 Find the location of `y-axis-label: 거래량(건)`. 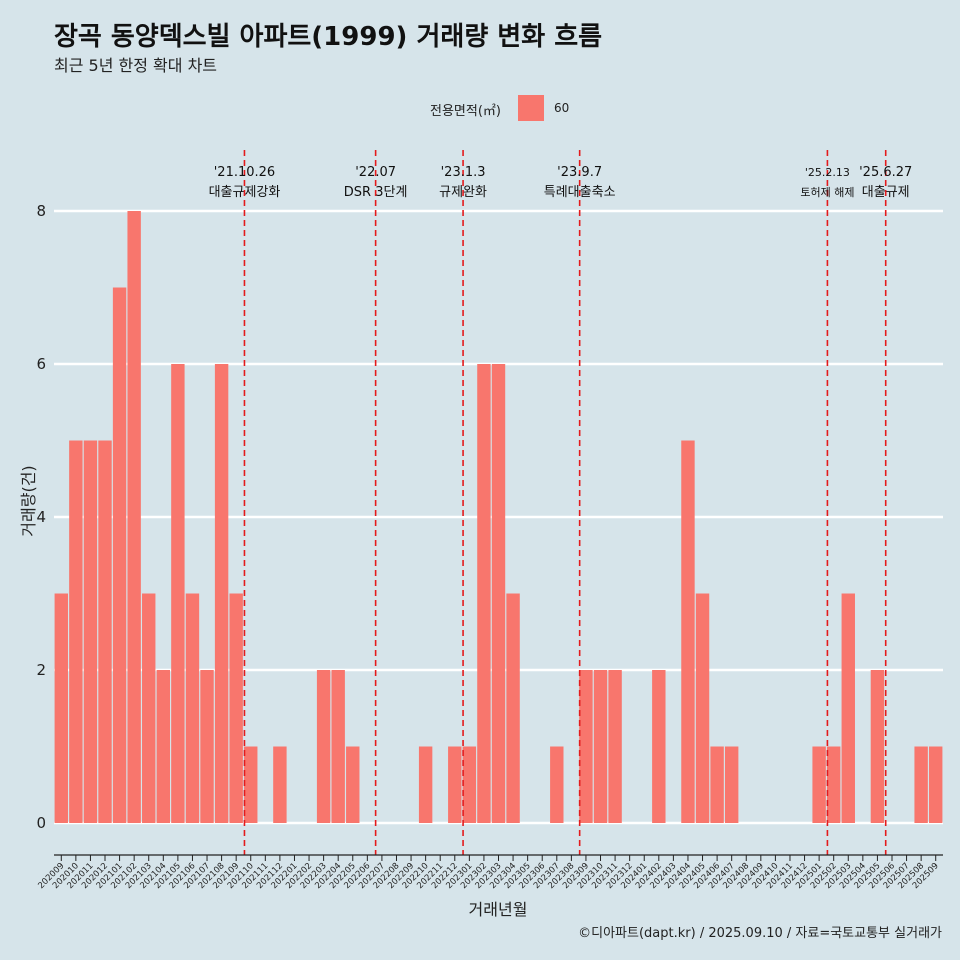

y-axis-label: 거래량(건) is located at coordinates (28, 500).